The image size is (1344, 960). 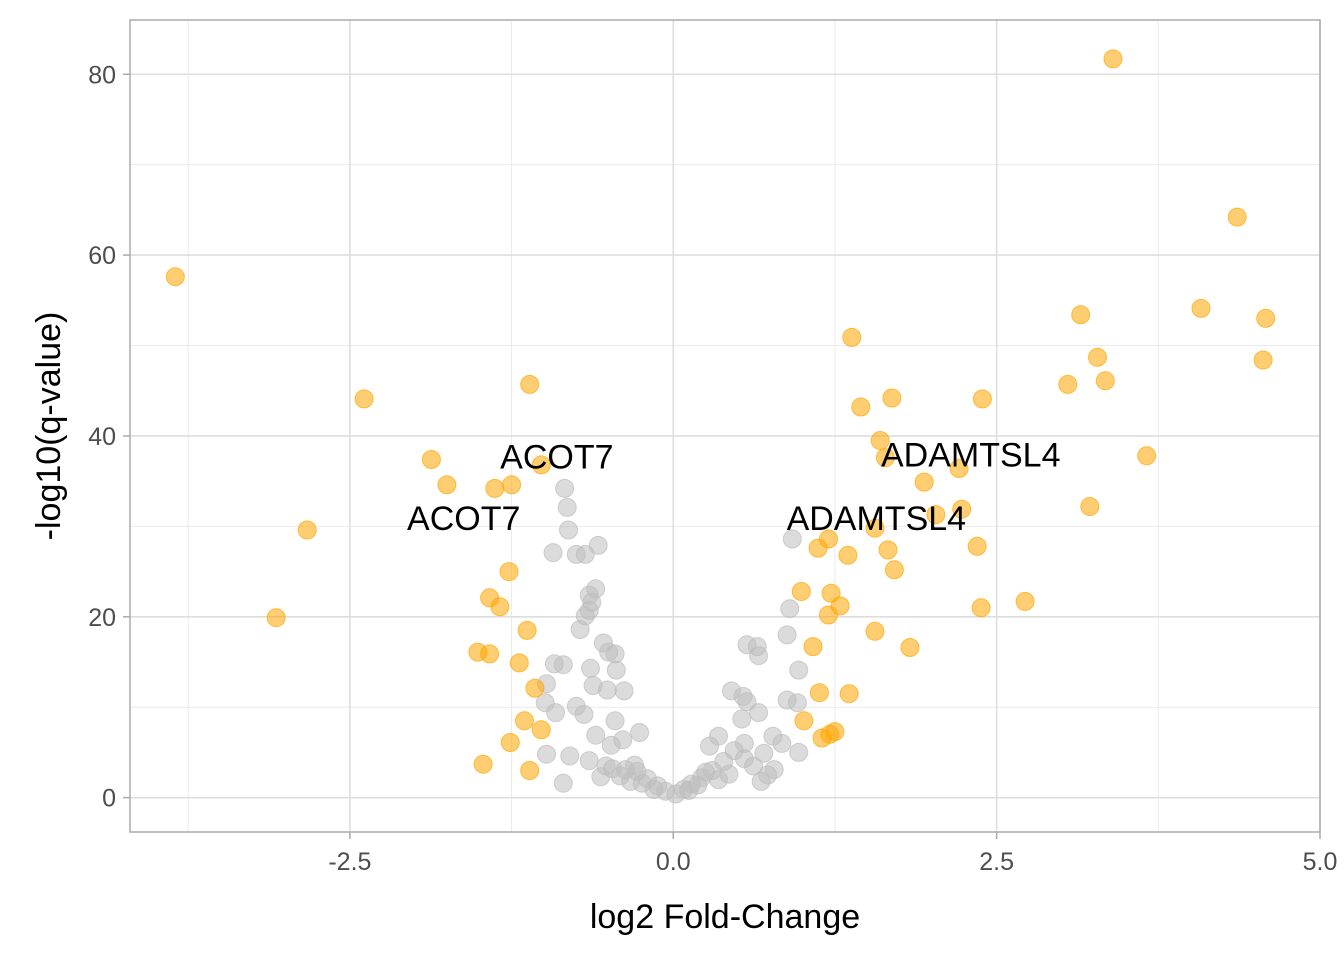 I want to click on x-tick-label: 2.5, so click(x=996, y=862).